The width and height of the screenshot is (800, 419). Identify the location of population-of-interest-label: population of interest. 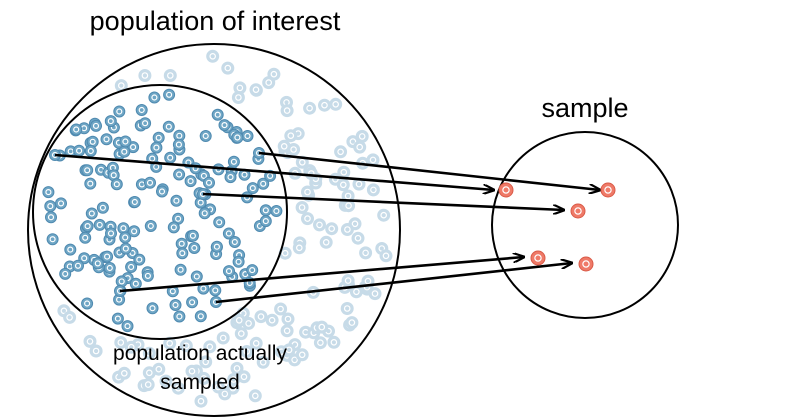
(215, 21).